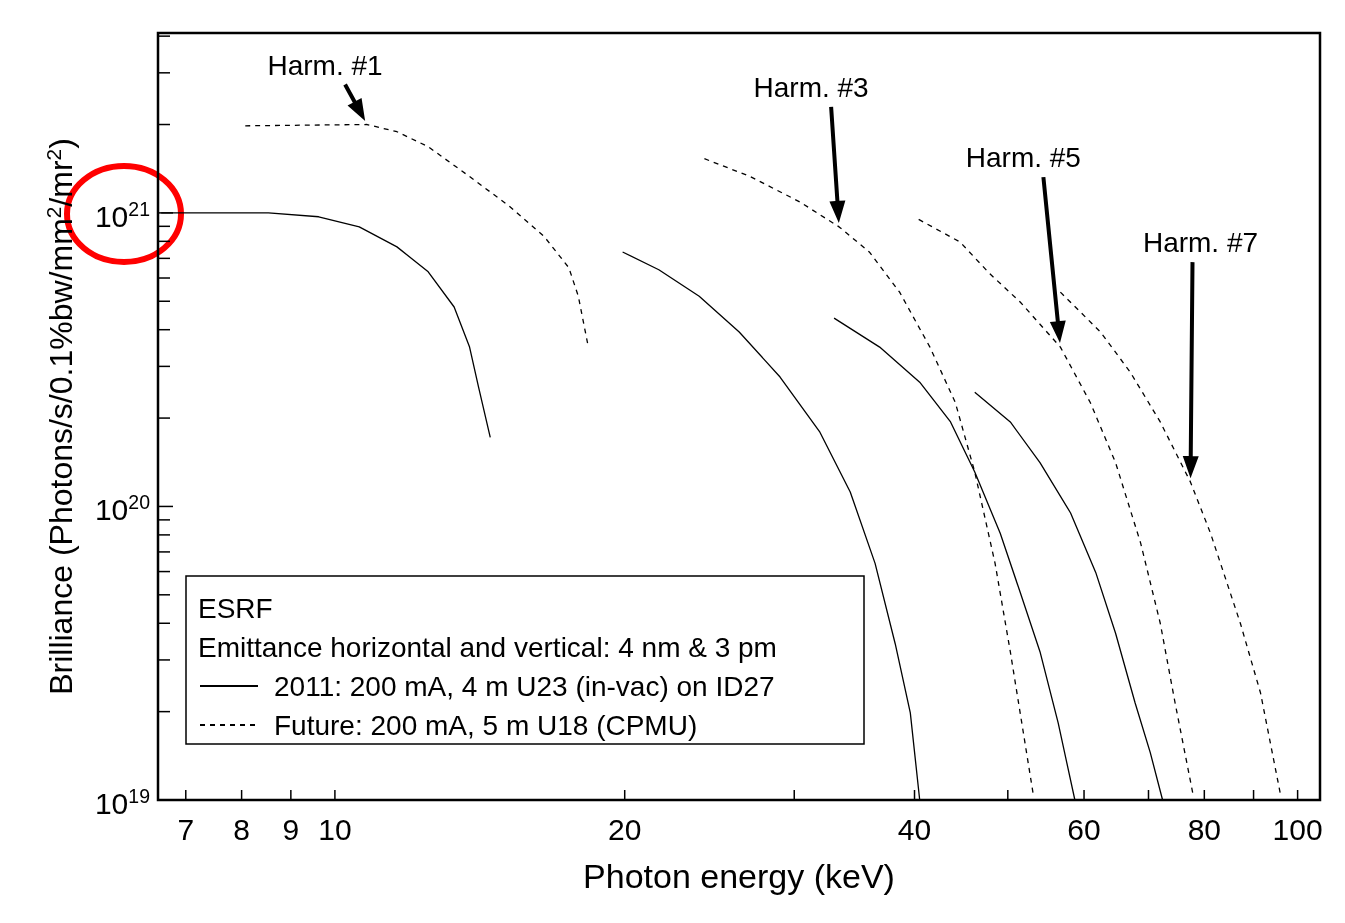 This screenshot has height=923, width=1345. What do you see at coordinates (486, 725) in the screenshot?
I see `legend-label: Future: 200 mA, 5 m U18 (CPMU)` at bounding box center [486, 725].